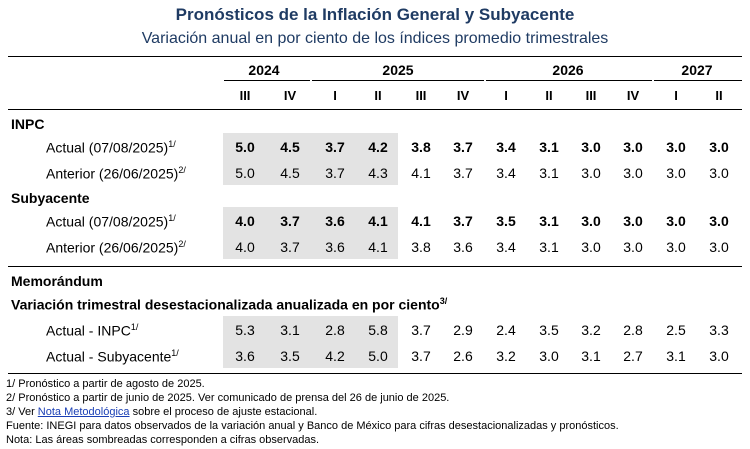 The image size is (750, 449). Describe the element at coordinates (310, 233) in the screenshot. I see `shade-subyacente` at that location.